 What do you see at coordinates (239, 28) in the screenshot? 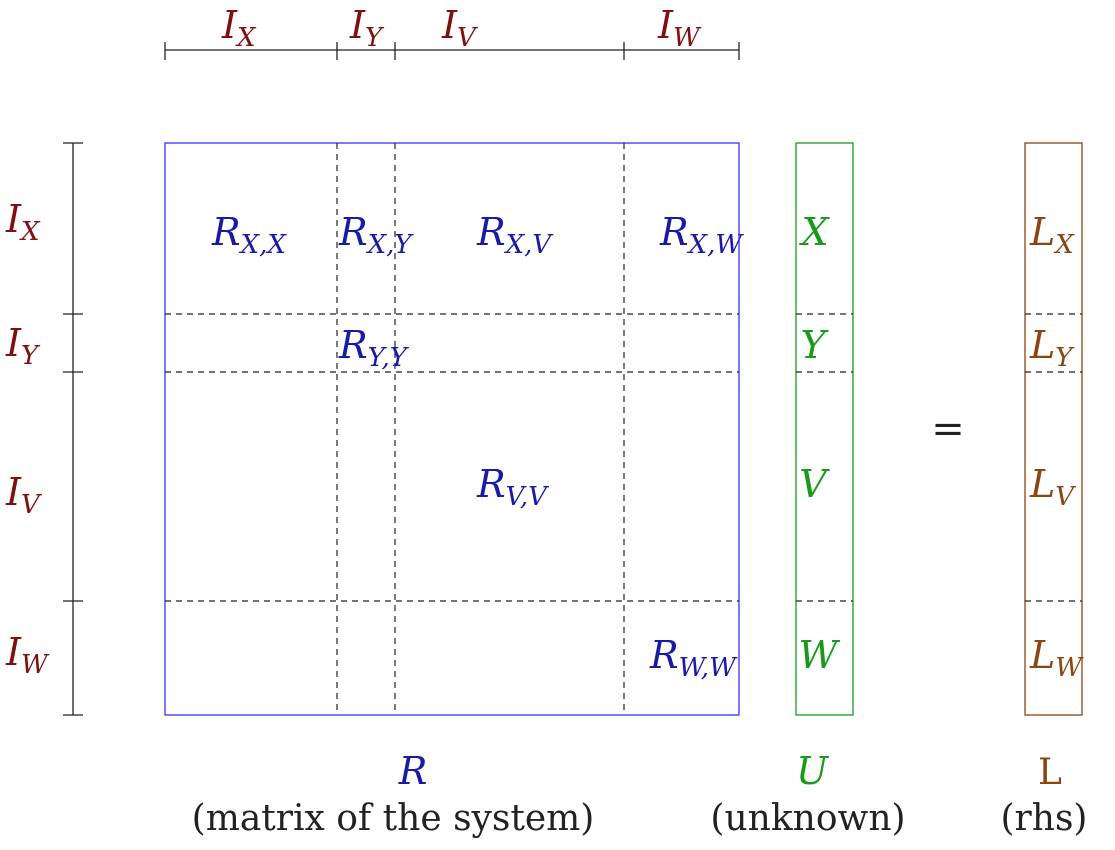
I see `col-index-x-label: IX` at bounding box center [239, 28].